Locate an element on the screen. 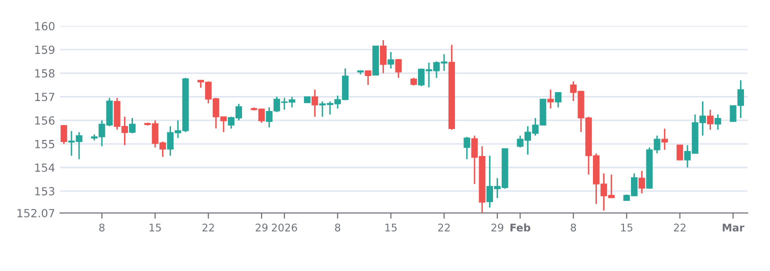 The width and height of the screenshot is (770, 271). y-tick-label: 153 is located at coordinates (44, 191).